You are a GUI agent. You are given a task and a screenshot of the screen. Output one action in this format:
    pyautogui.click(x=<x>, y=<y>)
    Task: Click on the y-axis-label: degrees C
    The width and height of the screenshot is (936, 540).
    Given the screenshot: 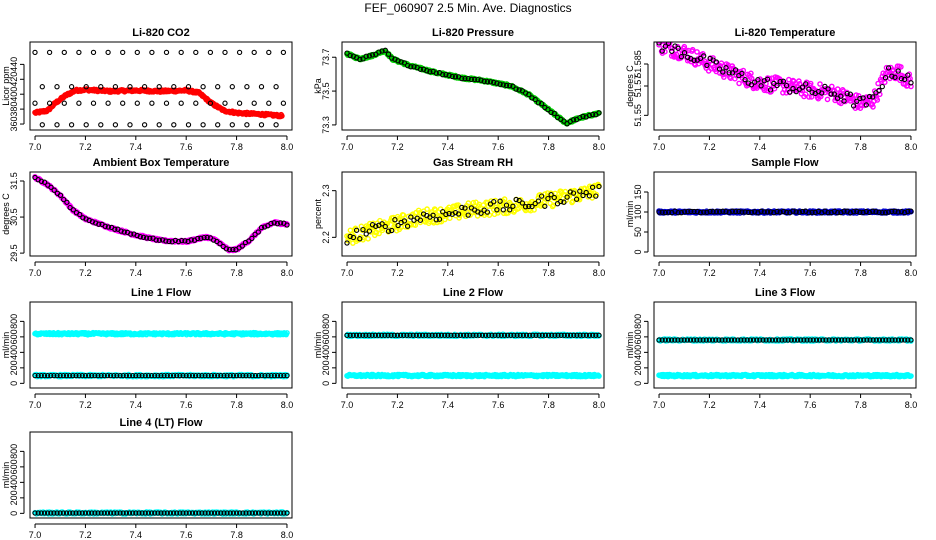 What is the action you would take?
    pyautogui.click(x=6, y=214)
    